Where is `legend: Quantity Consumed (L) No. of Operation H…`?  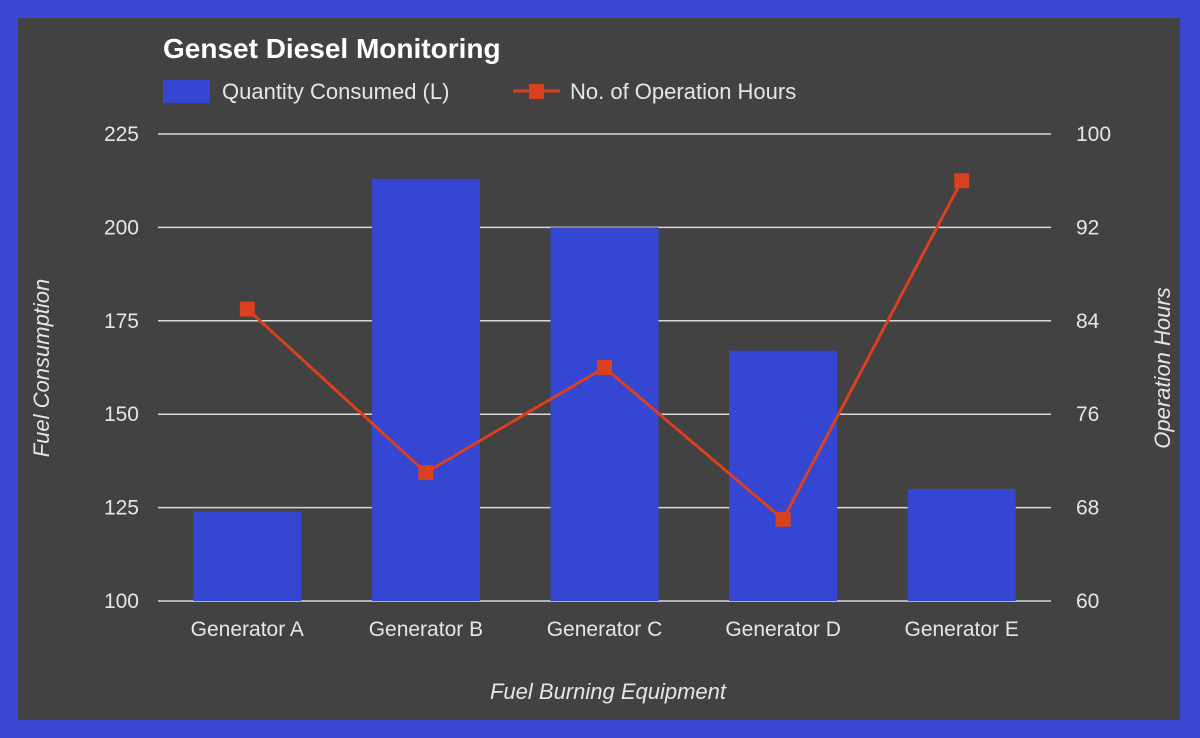 legend: Quantity Consumed (L) No. of Operation H… is located at coordinates (479, 91).